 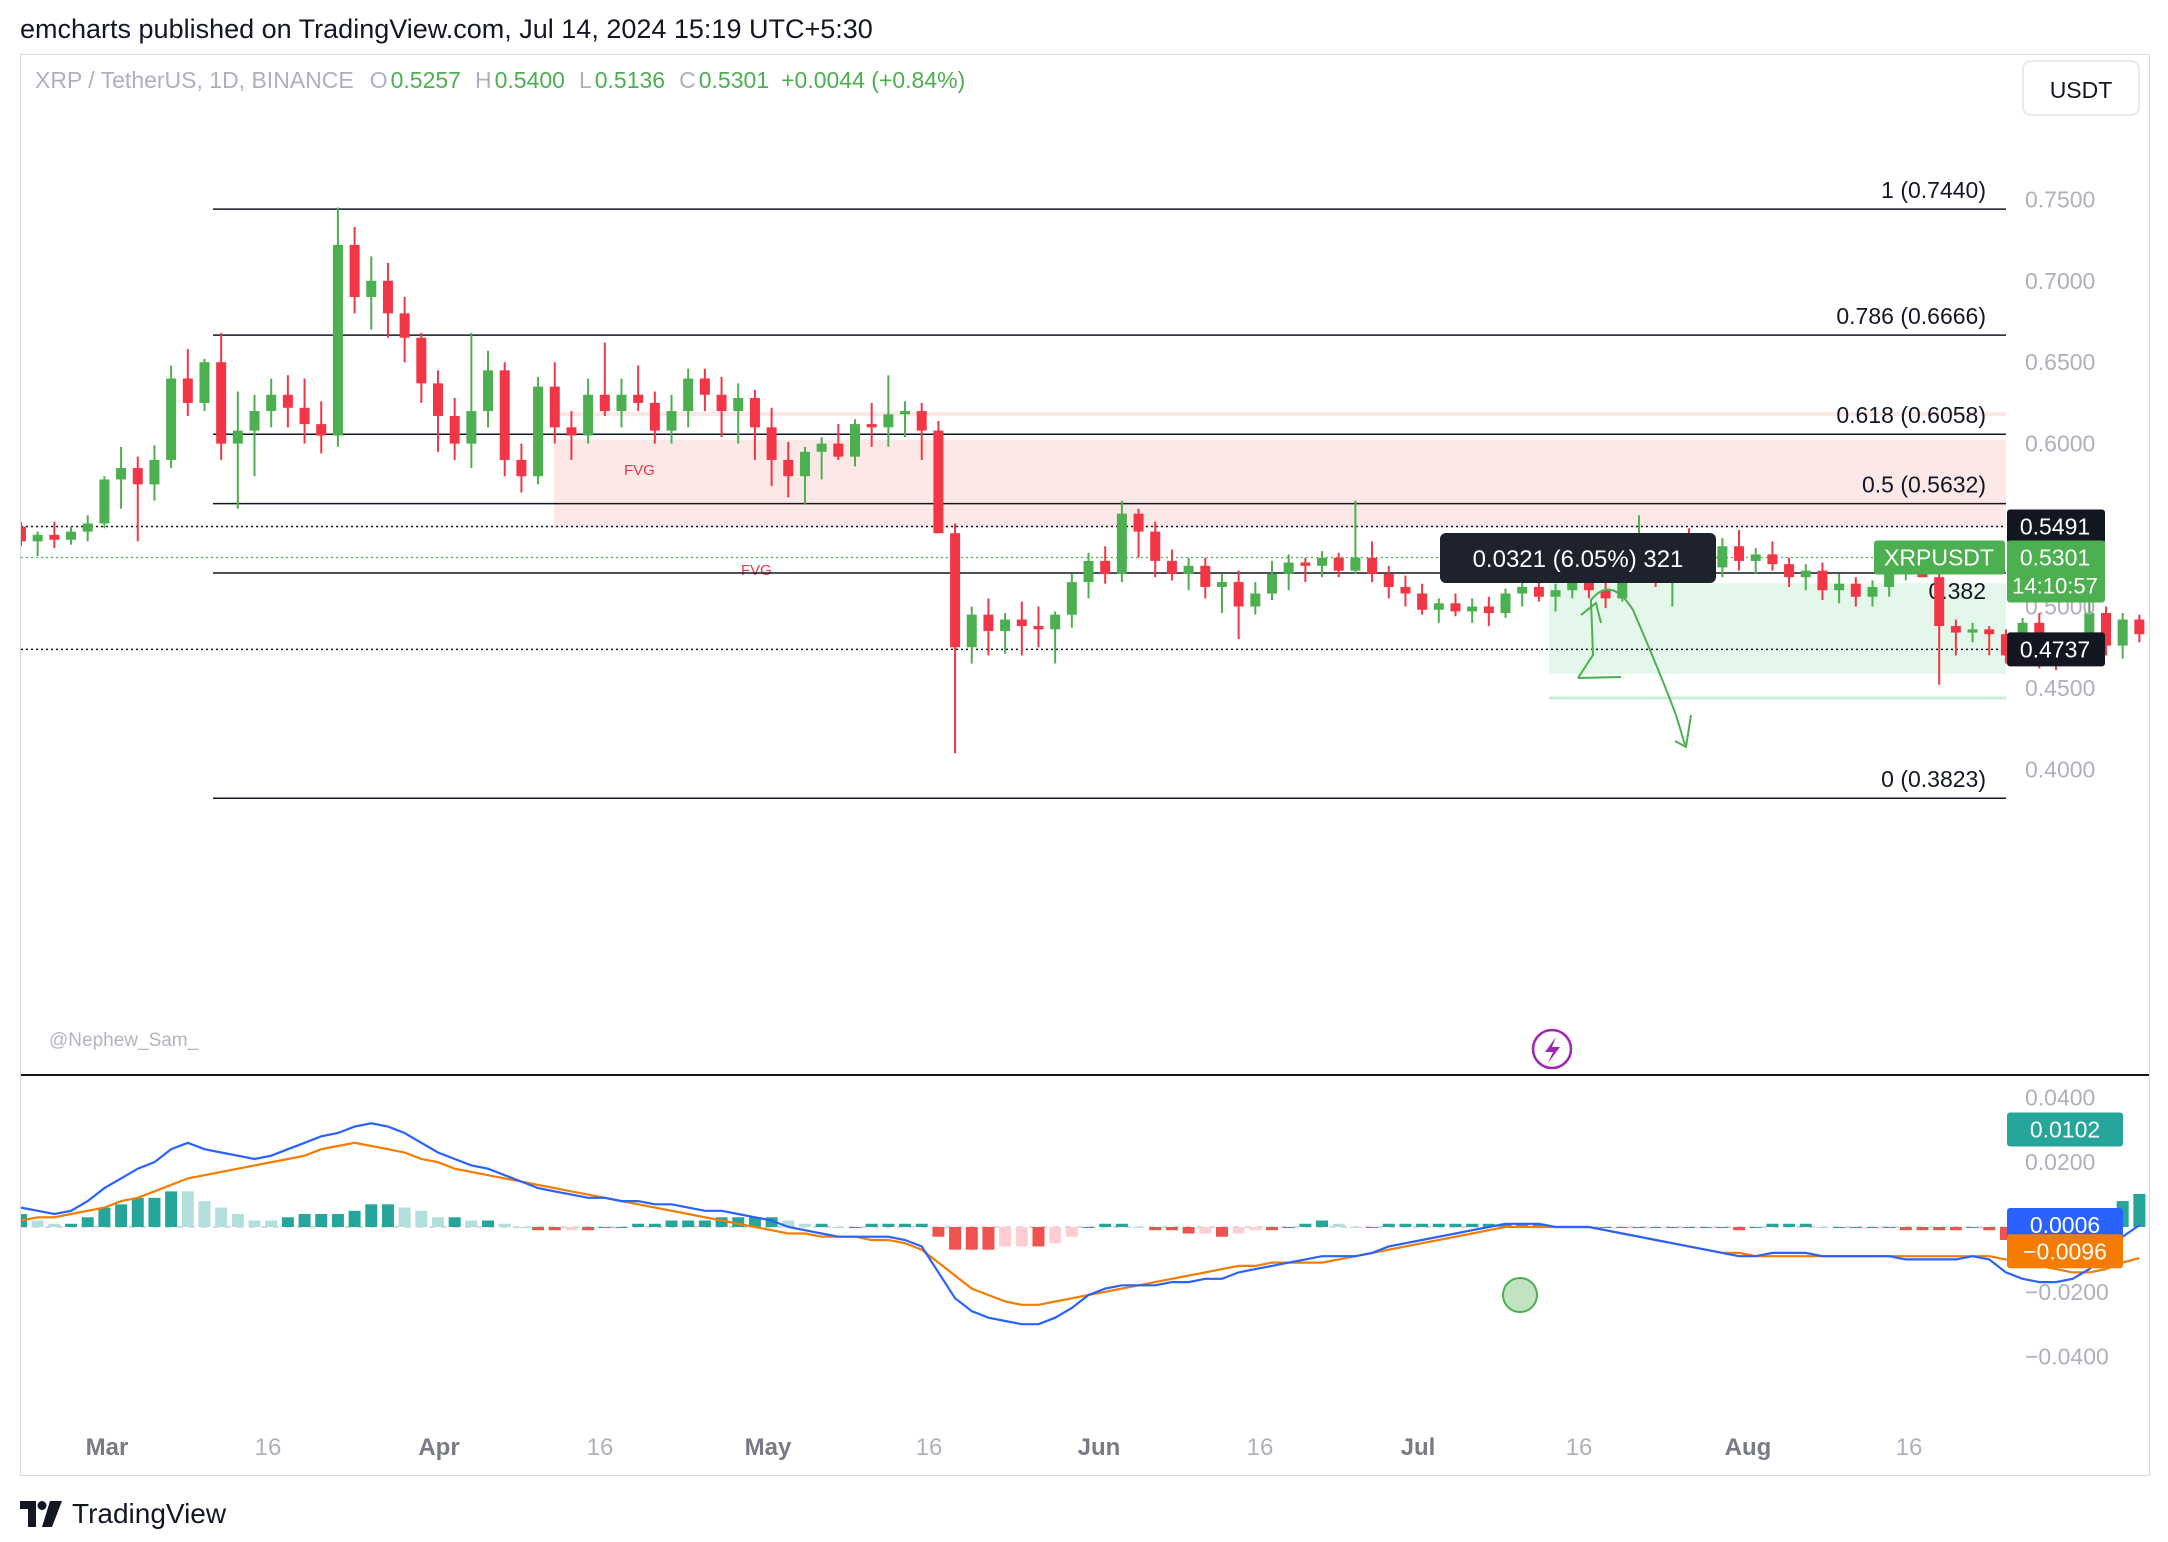 What do you see at coordinates (1911, 415) in the screenshot?
I see `fib-label-0.618: 0.618 (0.6058)` at bounding box center [1911, 415].